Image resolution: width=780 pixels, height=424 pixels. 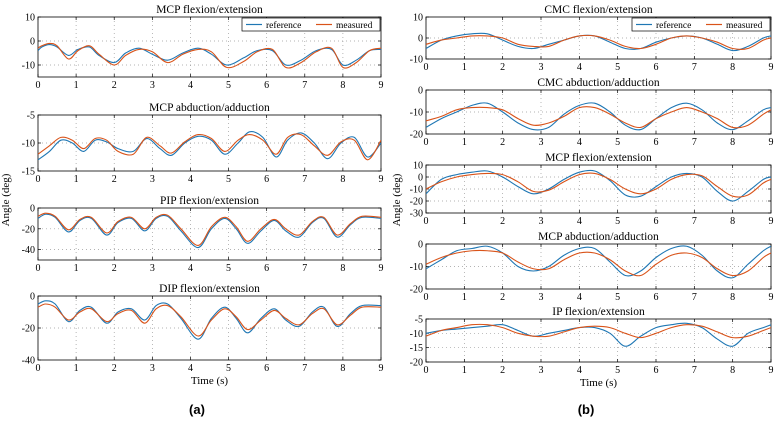 What do you see at coordinates (592, 267) in the screenshot?
I see `subplot-b4: MCP abduction/adduction 0 1 2 3 4 5 6 7 8 9 -20 -10 0` at bounding box center [592, 267].